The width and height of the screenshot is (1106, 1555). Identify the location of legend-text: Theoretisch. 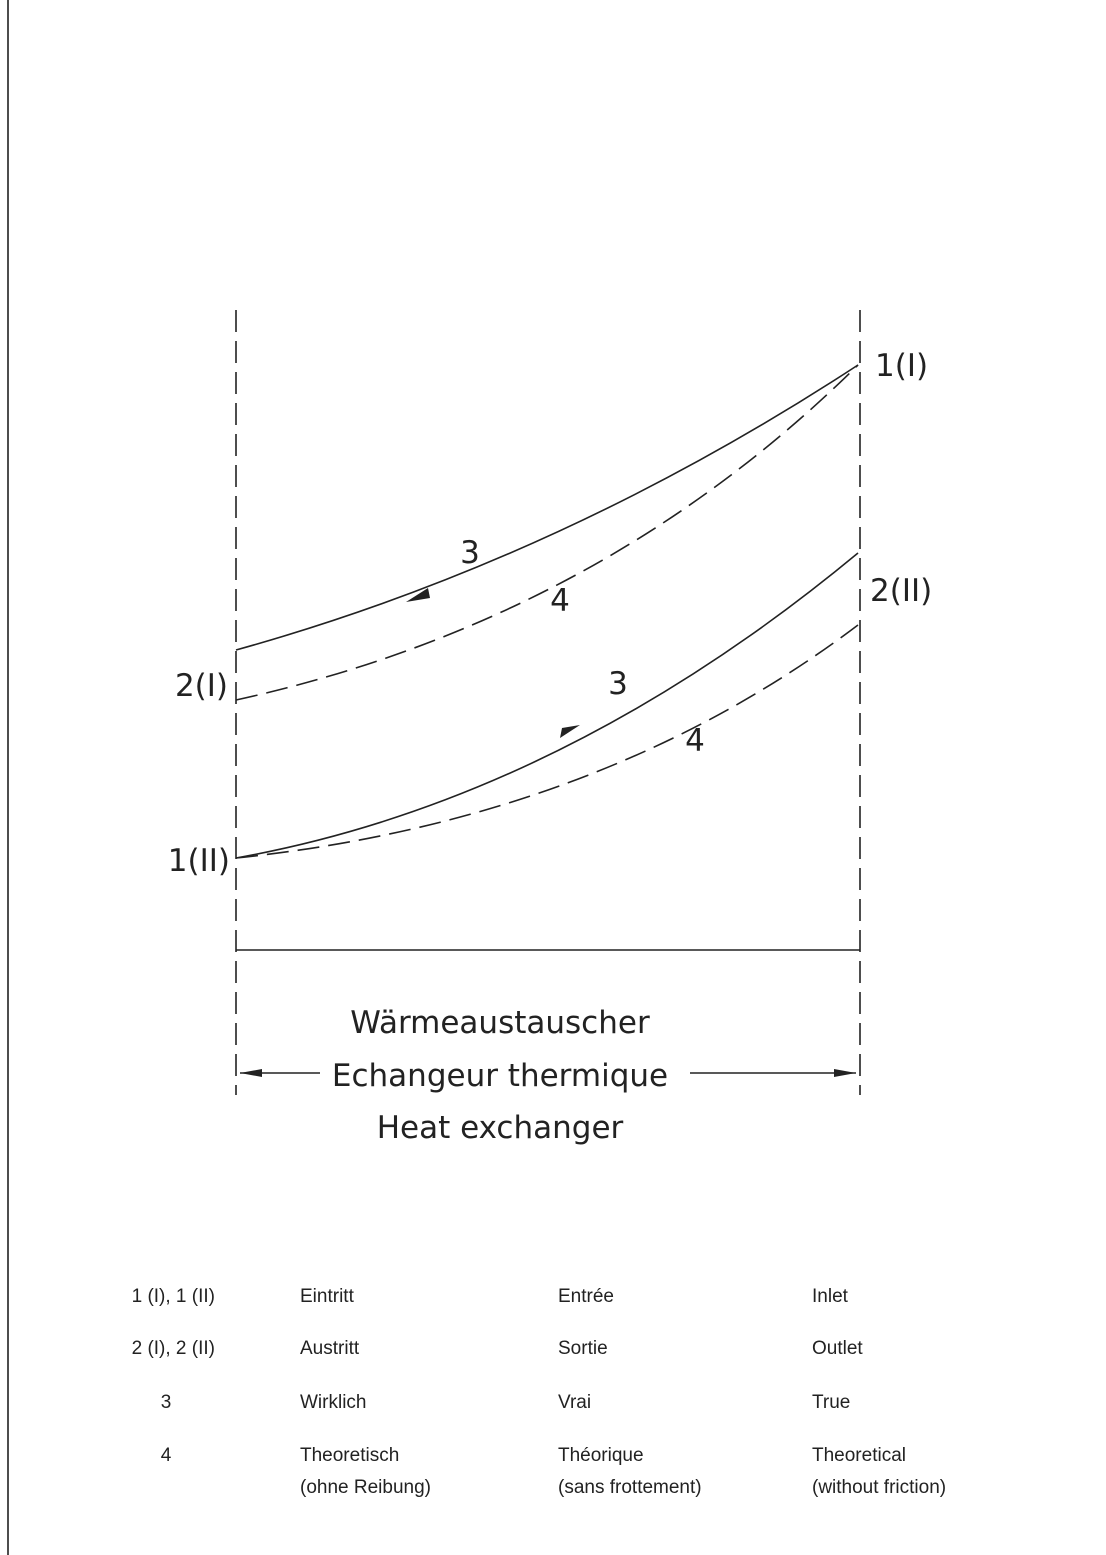
(349, 1455).